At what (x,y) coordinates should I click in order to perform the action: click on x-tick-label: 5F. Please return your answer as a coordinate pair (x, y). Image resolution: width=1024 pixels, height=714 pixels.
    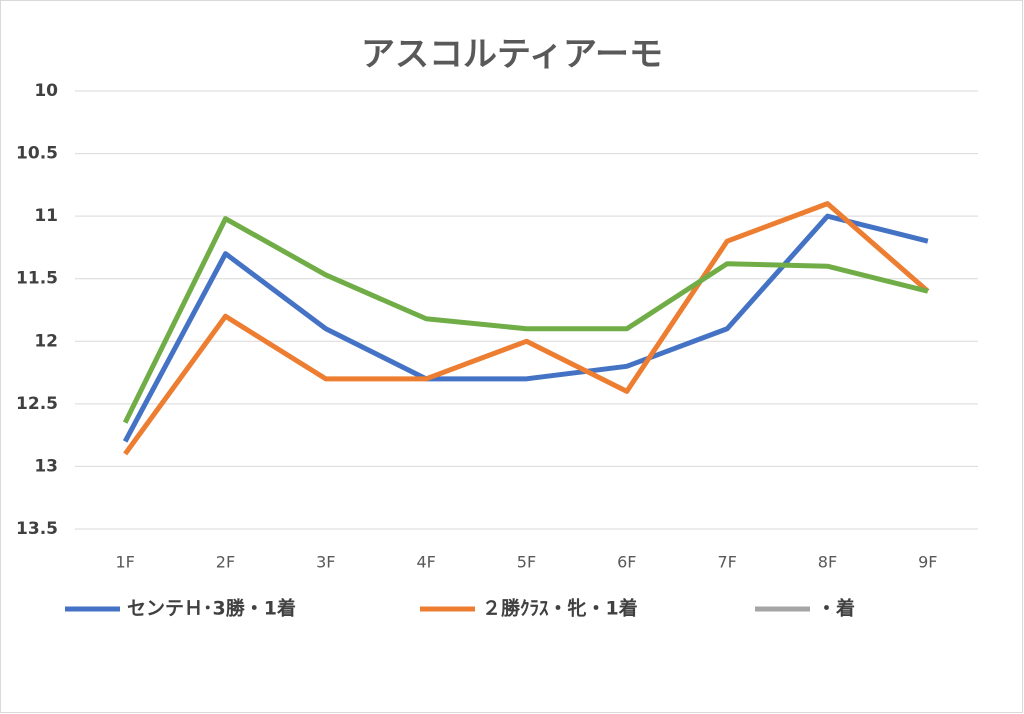
    Looking at the image, I should click on (526, 562).